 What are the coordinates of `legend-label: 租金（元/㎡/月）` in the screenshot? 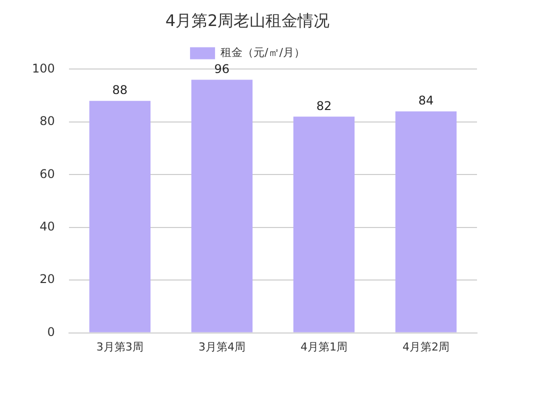 It's located at (262, 53).